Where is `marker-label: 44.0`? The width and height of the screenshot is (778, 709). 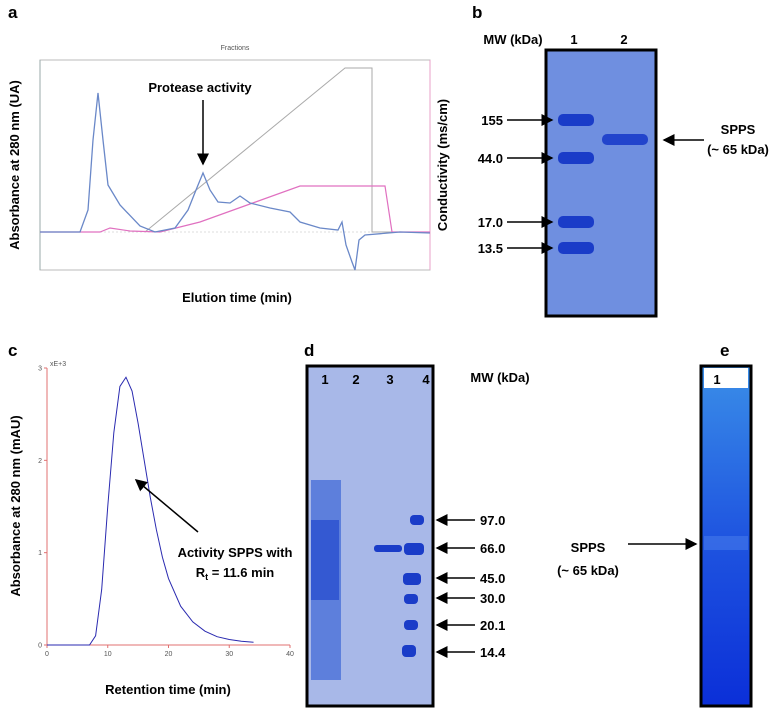 marker-label: 44.0 is located at coordinates (490, 158).